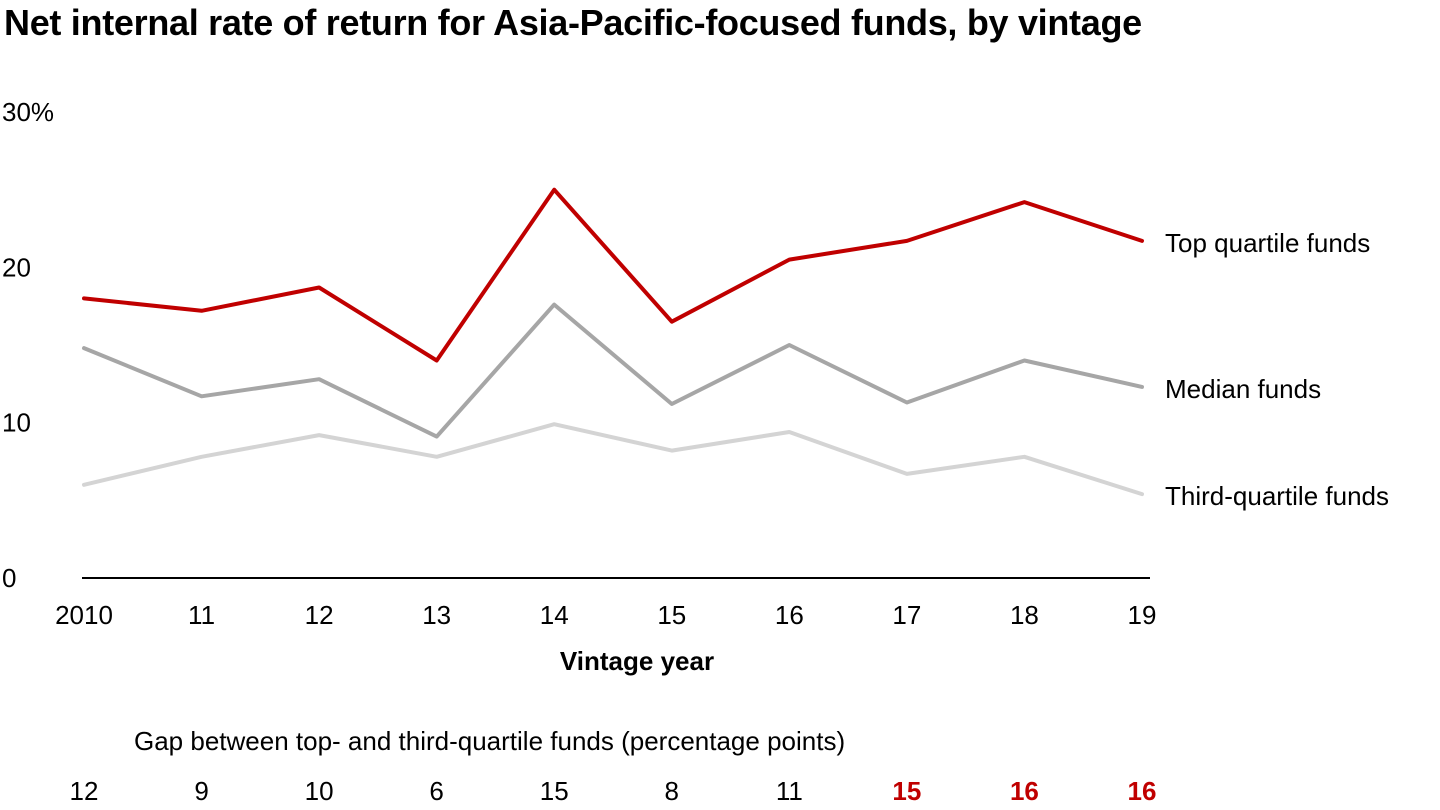 The width and height of the screenshot is (1440, 810). Describe the element at coordinates (9, 578) in the screenshot. I see `y-tick-label: 0` at that location.